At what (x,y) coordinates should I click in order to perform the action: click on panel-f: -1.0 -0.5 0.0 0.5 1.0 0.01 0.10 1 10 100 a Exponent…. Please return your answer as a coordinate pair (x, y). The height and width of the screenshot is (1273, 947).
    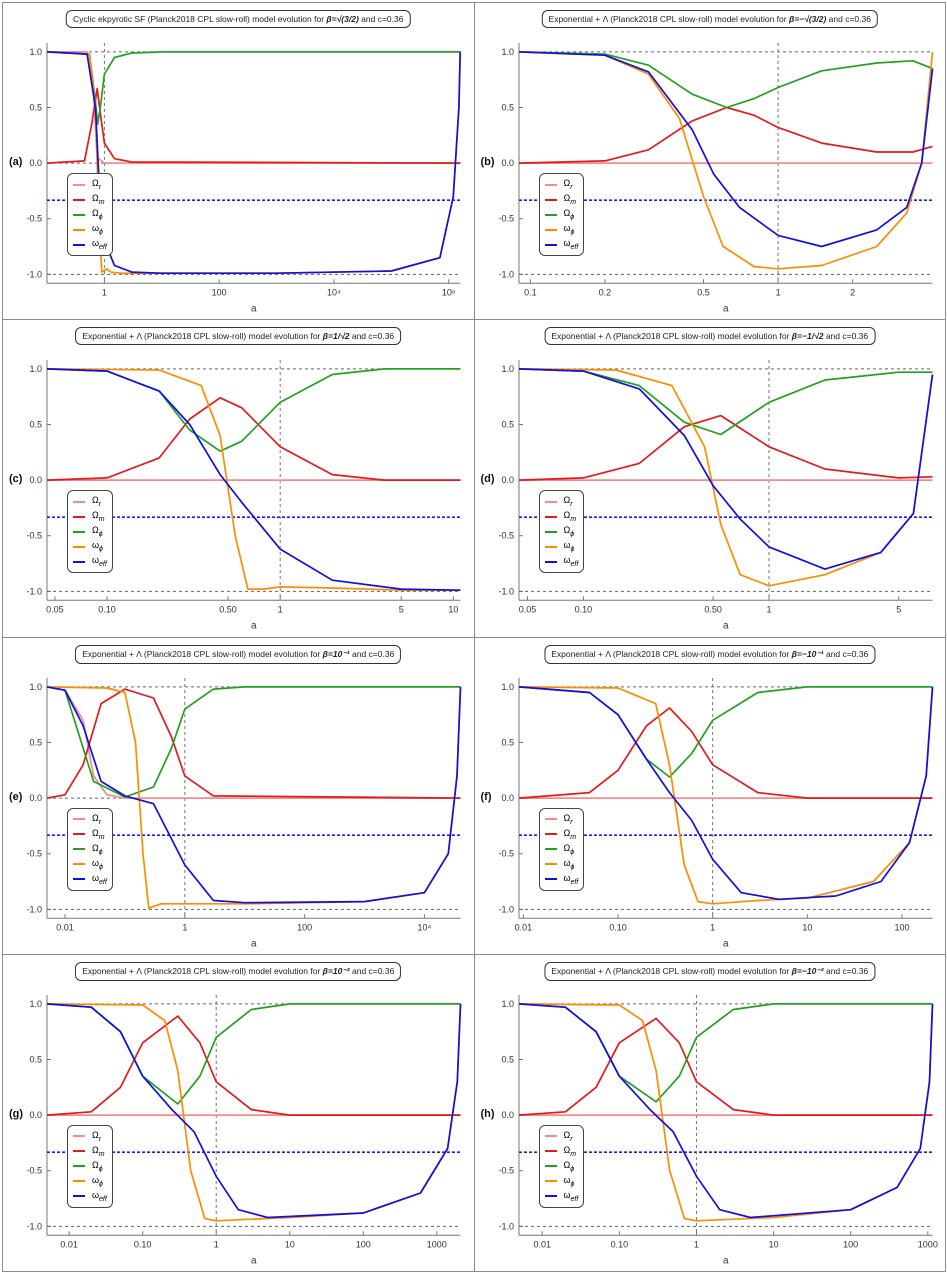
    Looking at the image, I should click on (709, 795).